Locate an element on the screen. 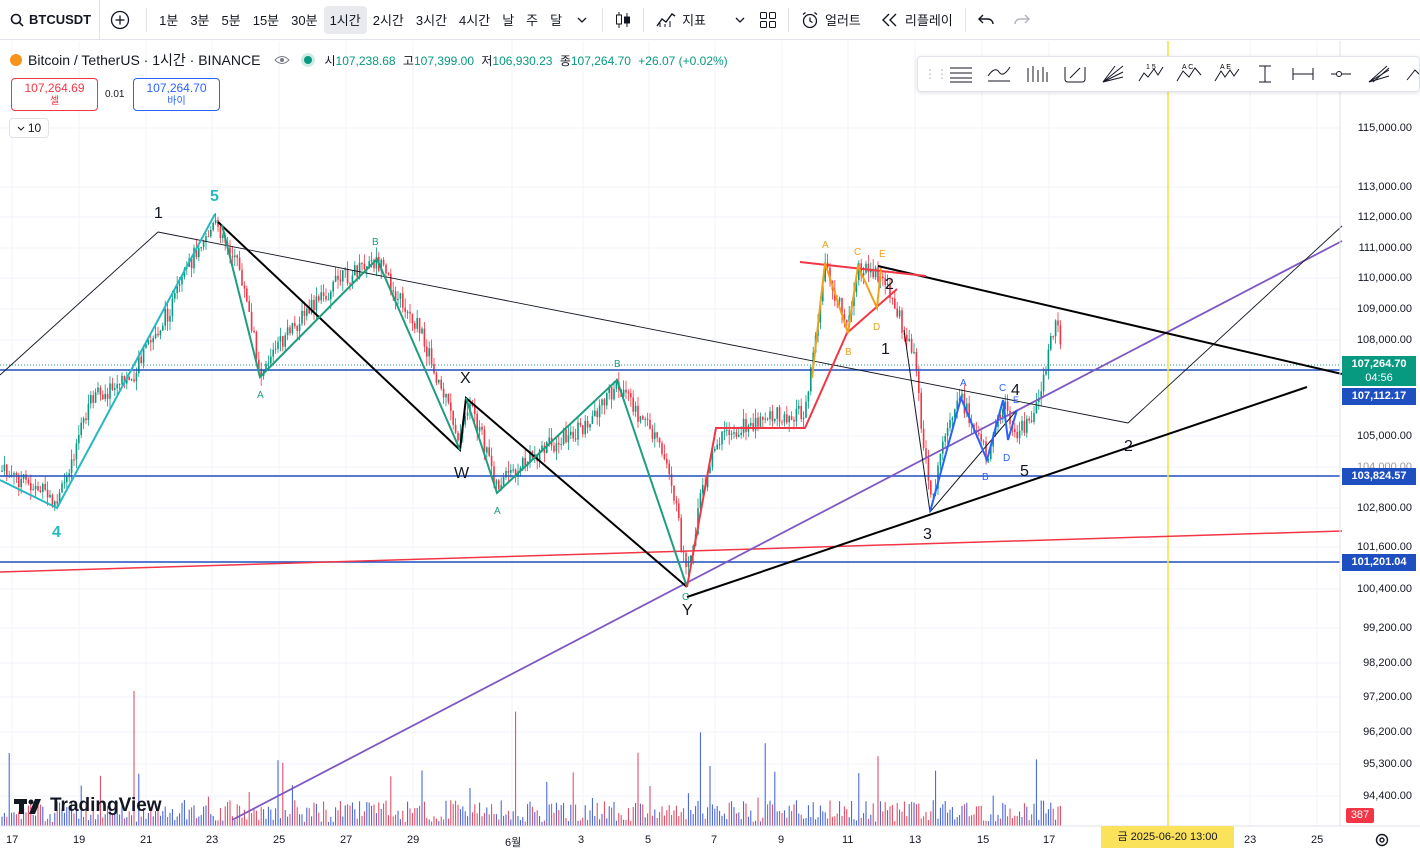 This screenshot has height=861, width=1420. date-range-tool is located at coordinates (1303, 74).